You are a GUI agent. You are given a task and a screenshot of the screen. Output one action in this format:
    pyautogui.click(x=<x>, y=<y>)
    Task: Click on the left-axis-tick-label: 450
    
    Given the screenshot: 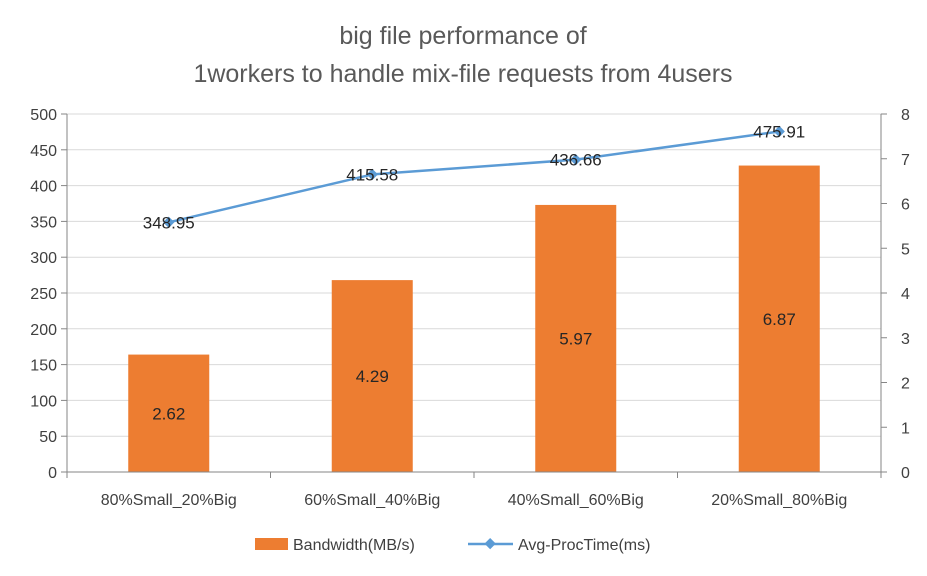 What is the action you would take?
    pyautogui.click(x=43, y=151)
    